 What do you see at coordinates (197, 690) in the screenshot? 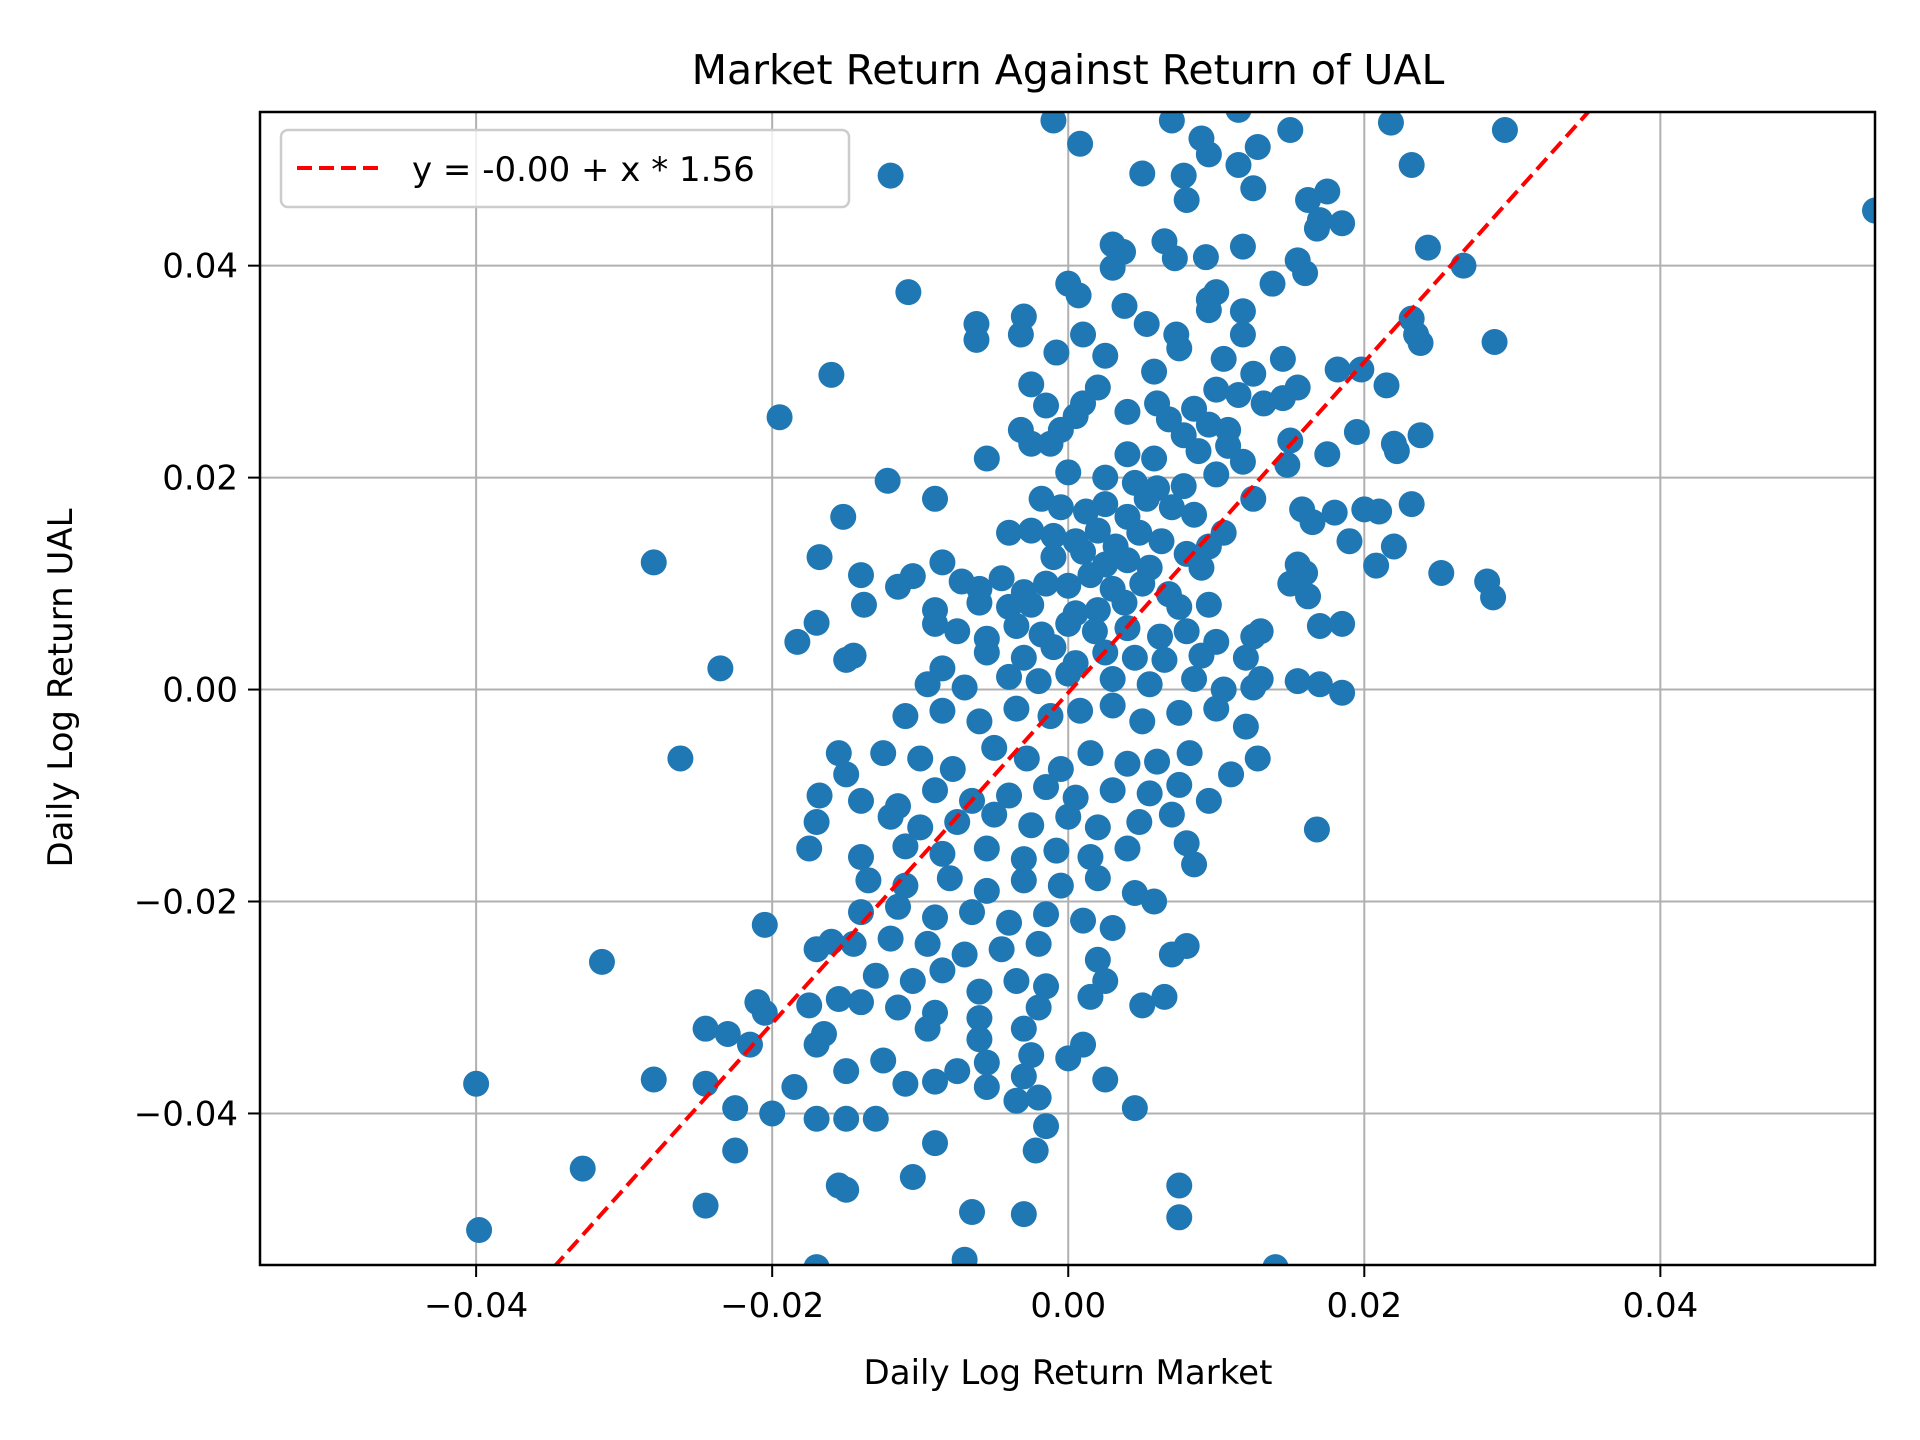
I see `y-axis-ticks: −0.04 −0.02 0.00 0.02 0.04` at bounding box center [197, 690].